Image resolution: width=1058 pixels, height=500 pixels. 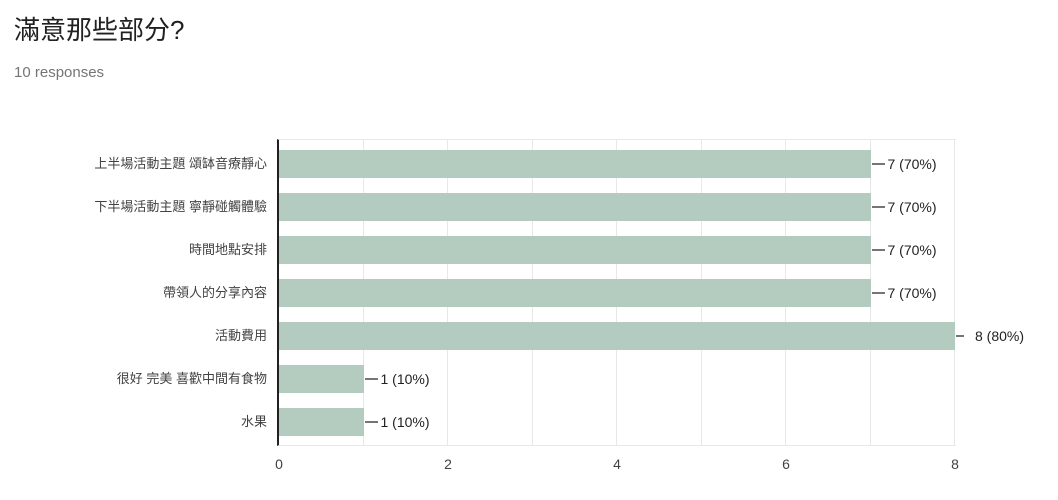 What do you see at coordinates (240, 335) in the screenshot?
I see `category-label: 活動費用` at bounding box center [240, 335].